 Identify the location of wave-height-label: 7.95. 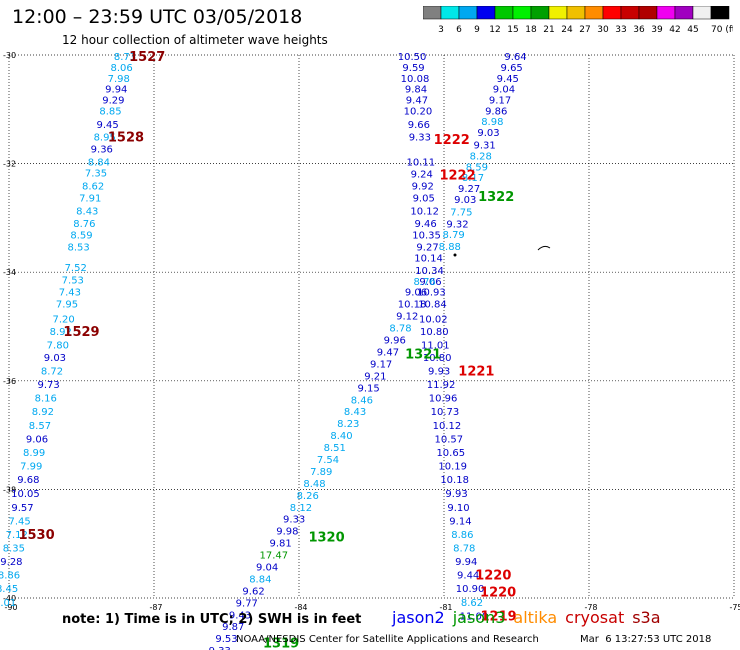
(67, 305).